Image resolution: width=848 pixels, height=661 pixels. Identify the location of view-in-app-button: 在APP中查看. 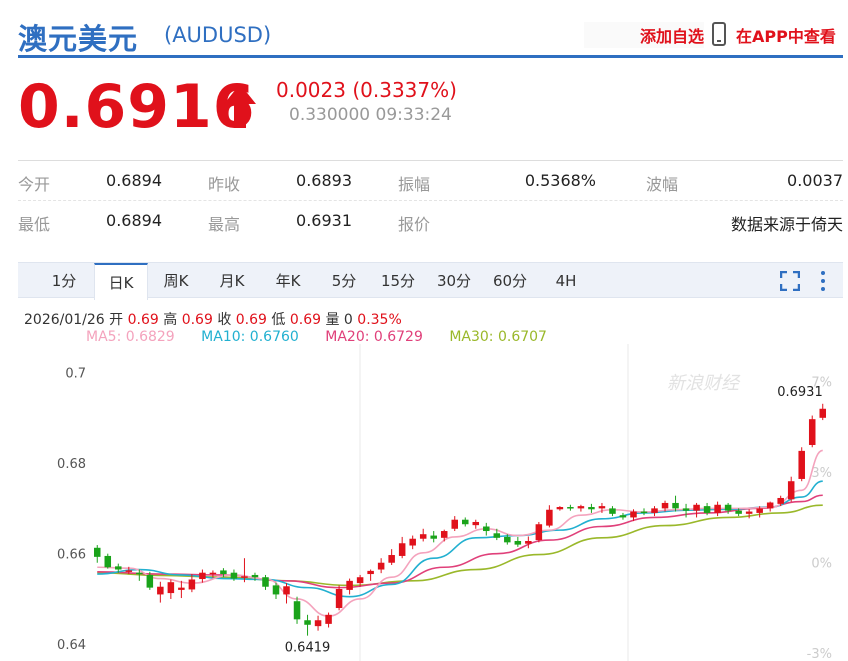
(778, 35).